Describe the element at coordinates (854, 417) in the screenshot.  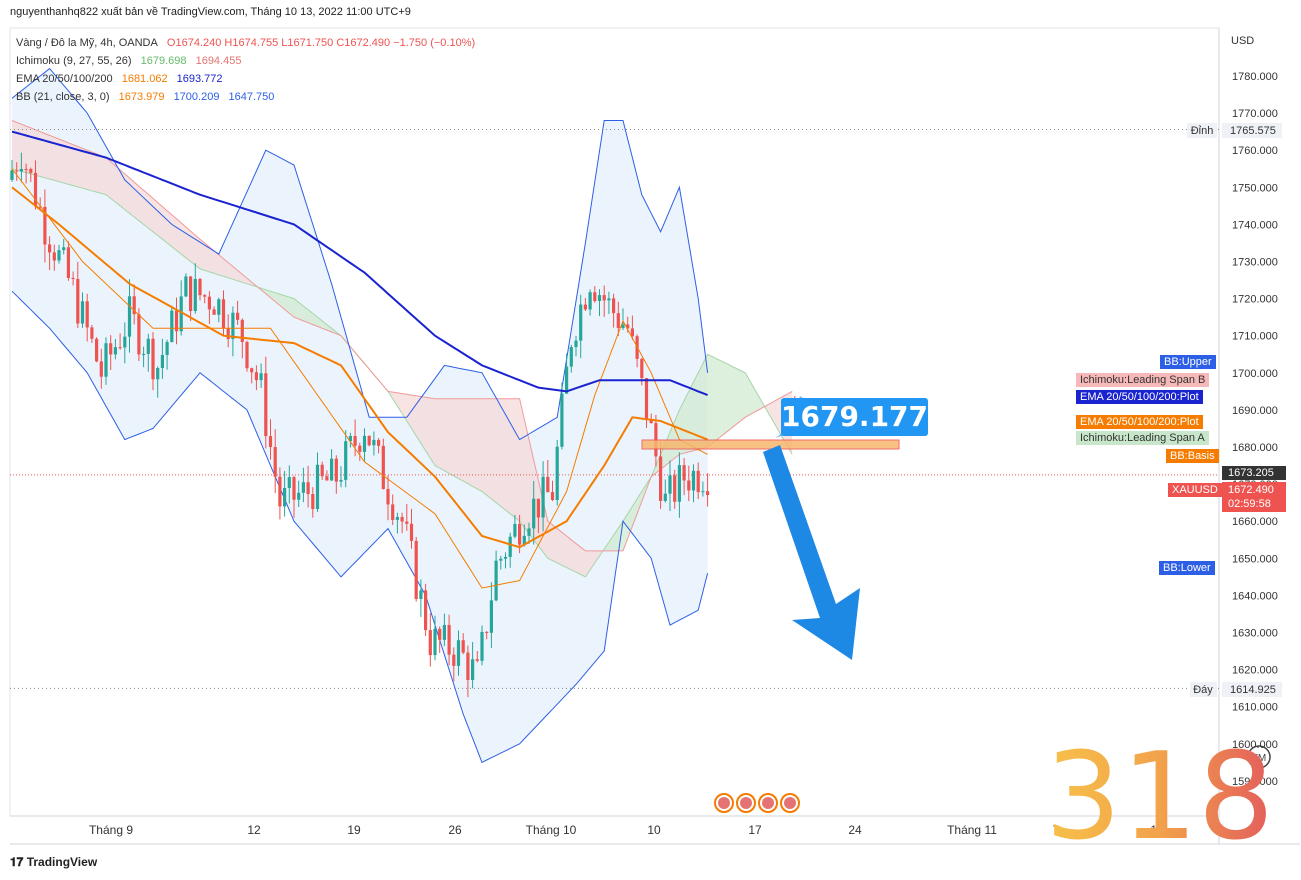
I see `target-price-callout: 1679.177` at that location.